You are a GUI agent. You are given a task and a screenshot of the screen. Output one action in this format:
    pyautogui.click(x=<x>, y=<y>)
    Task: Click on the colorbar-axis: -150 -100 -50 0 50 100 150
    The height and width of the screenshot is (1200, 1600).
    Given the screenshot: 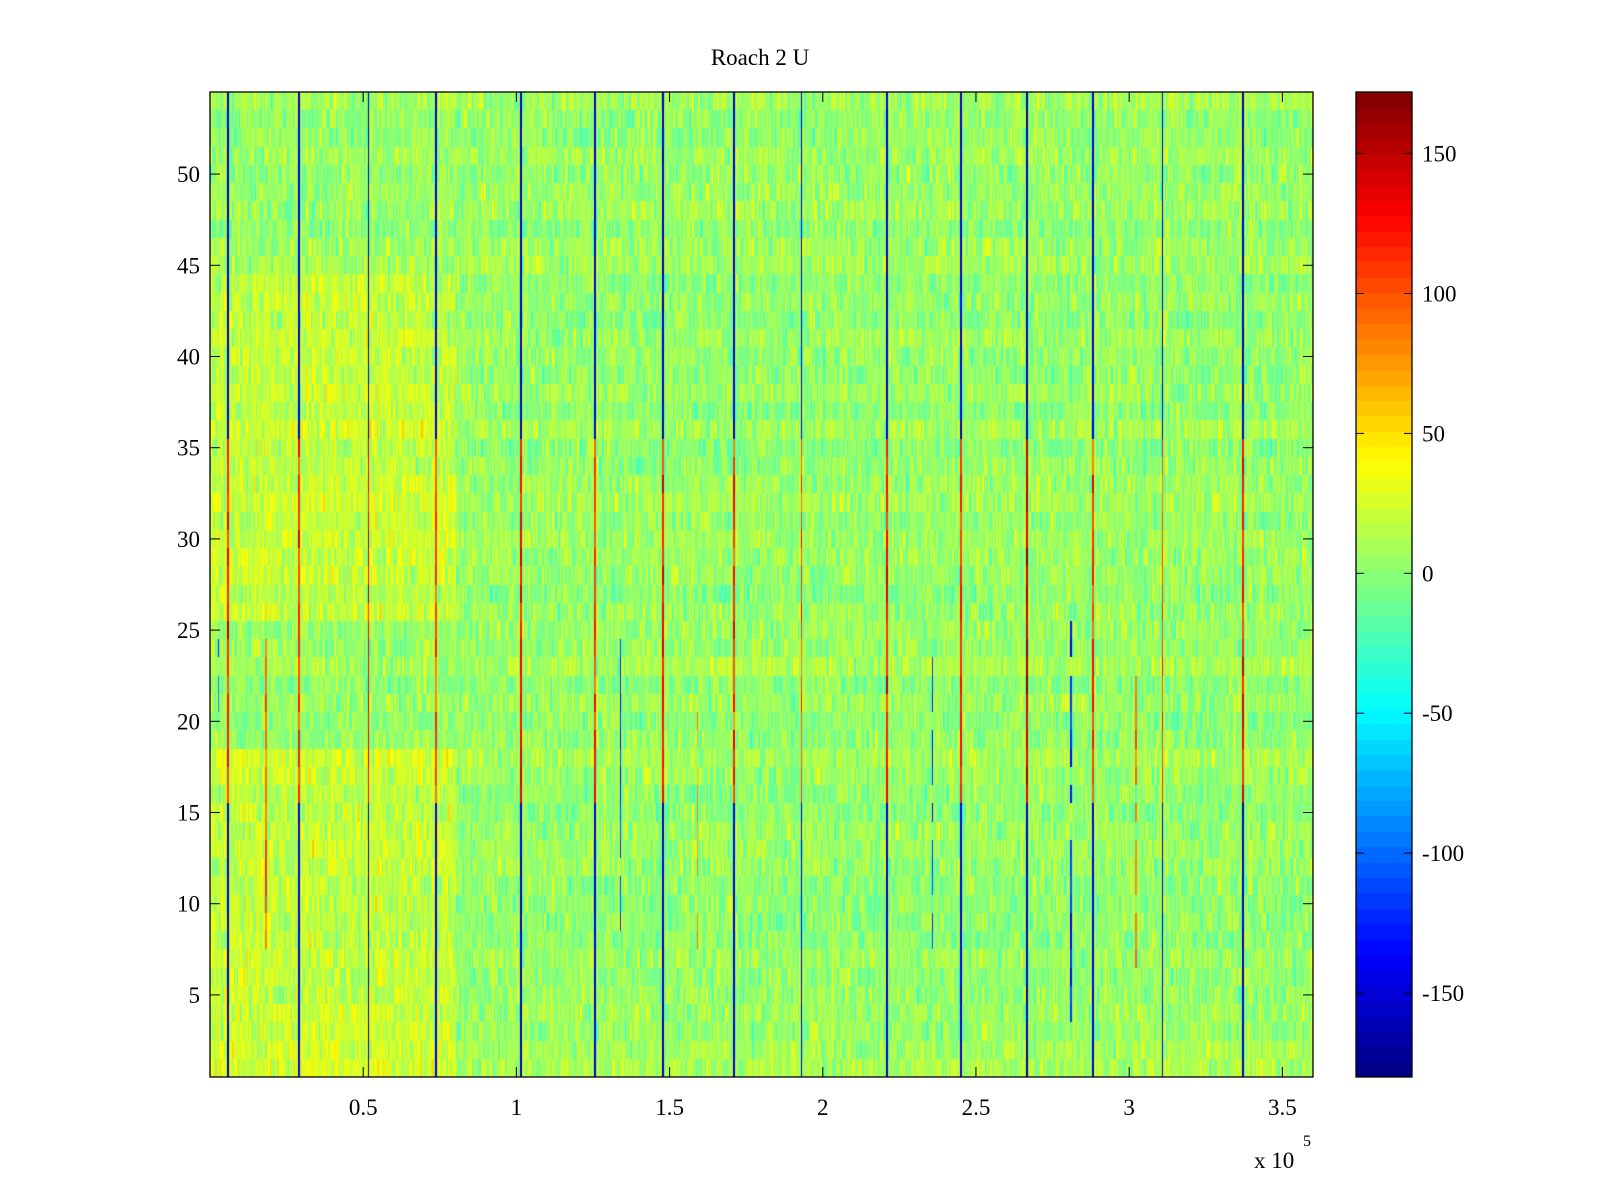 What is the action you would take?
    pyautogui.click(x=1410, y=574)
    